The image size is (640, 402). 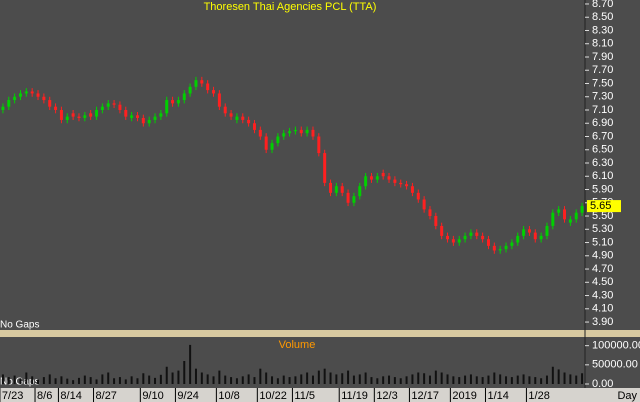 I want to click on y-tick-label: 3.90, so click(x=602, y=322).